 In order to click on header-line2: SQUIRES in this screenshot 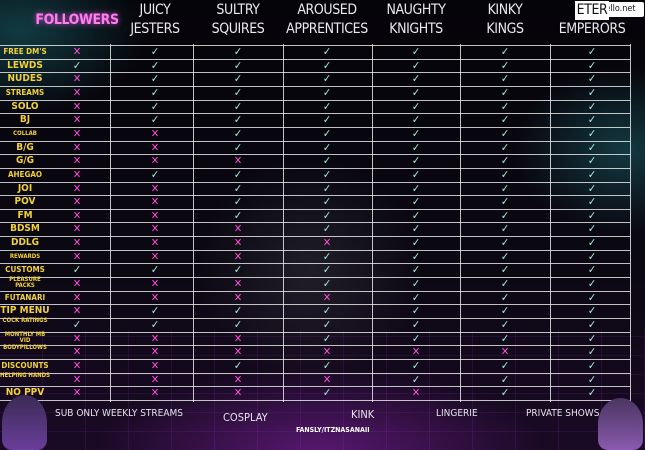, I will do `click(238, 29)`.